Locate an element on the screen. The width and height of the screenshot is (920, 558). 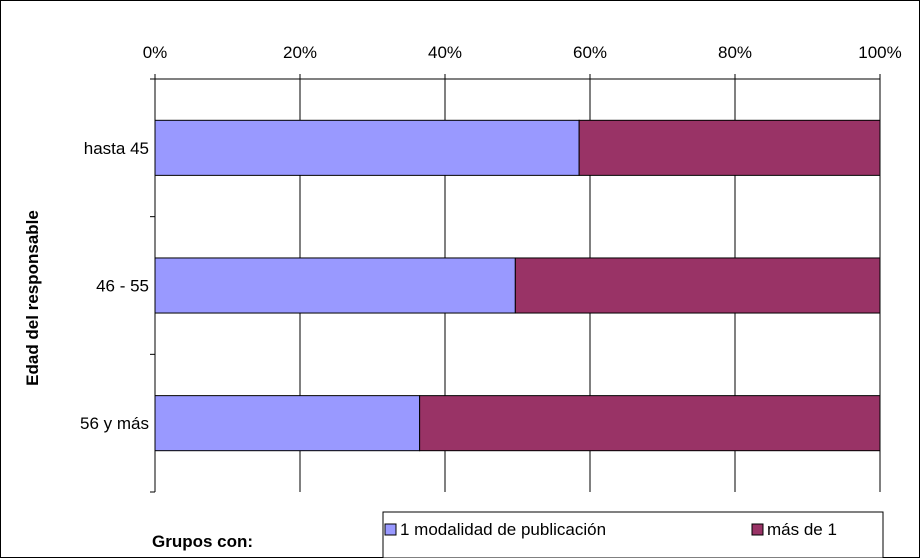
x-tick-labels: 0% 20% 40% 60% 80% 100% is located at coordinates (522, 52).